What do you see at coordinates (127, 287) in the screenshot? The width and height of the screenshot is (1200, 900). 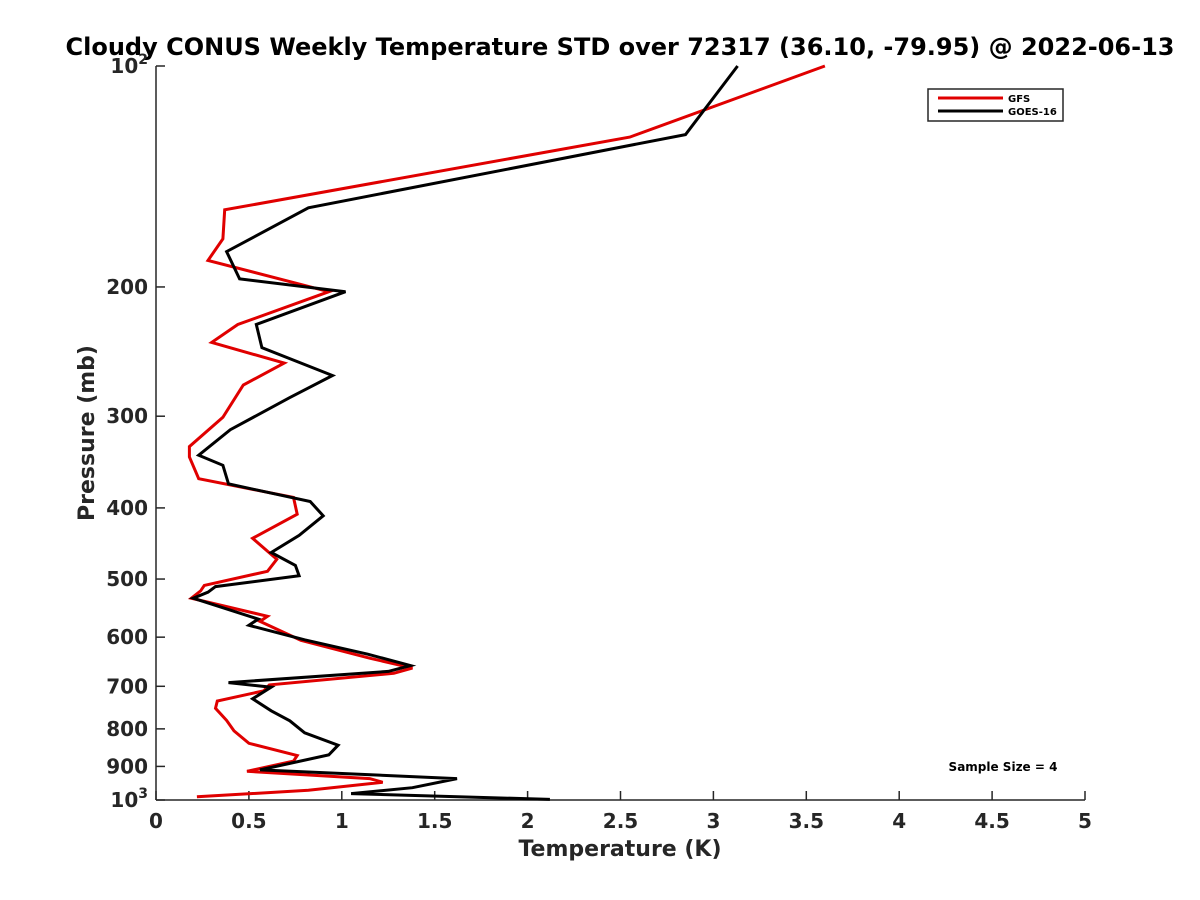 I see `y-tick-label: 200` at bounding box center [127, 287].